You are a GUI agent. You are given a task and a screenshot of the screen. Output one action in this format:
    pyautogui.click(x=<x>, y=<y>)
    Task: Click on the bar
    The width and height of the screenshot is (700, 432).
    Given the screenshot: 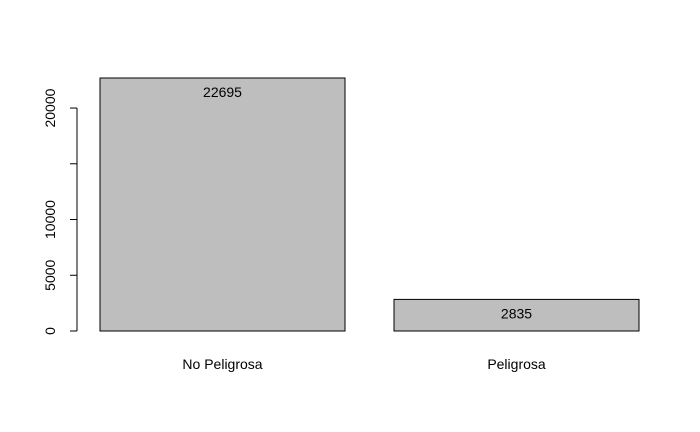 What is the action you would take?
    pyautogui.click(x=516, y=315)
    